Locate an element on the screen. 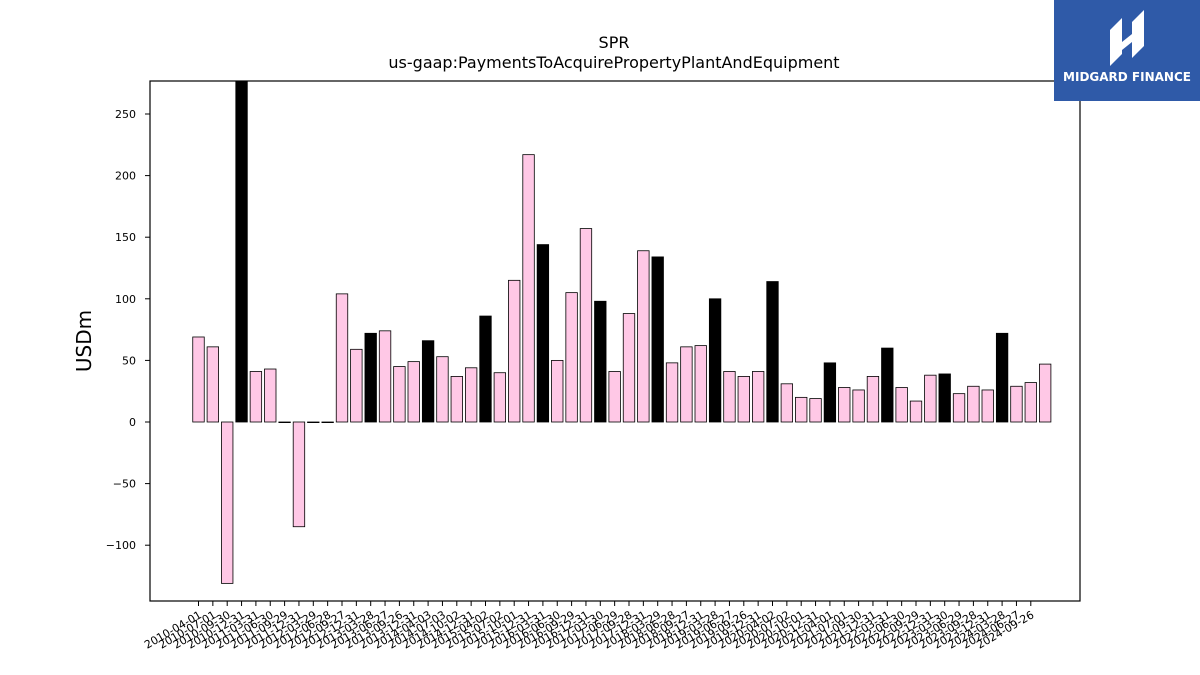  y-tick-label: 250 is located at coordinates (125, 114).